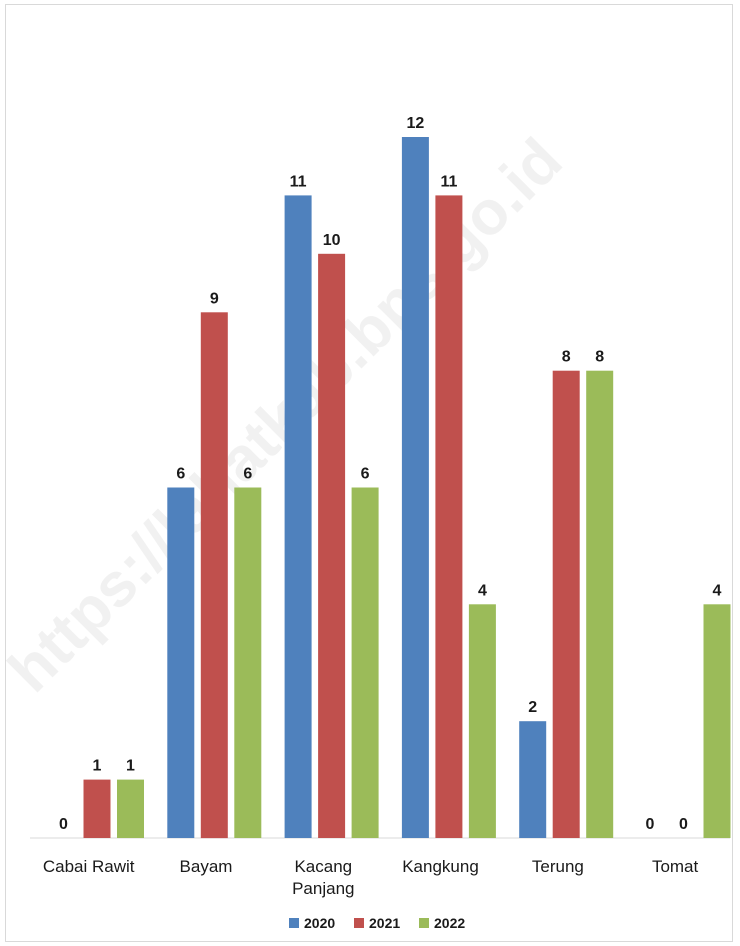 The height and width of the screenshot is (946, 740). Describe the element at coordinates (332, 240) in the screenshot. I see `data-label-kacang-panjang-2021: 10` at that location.